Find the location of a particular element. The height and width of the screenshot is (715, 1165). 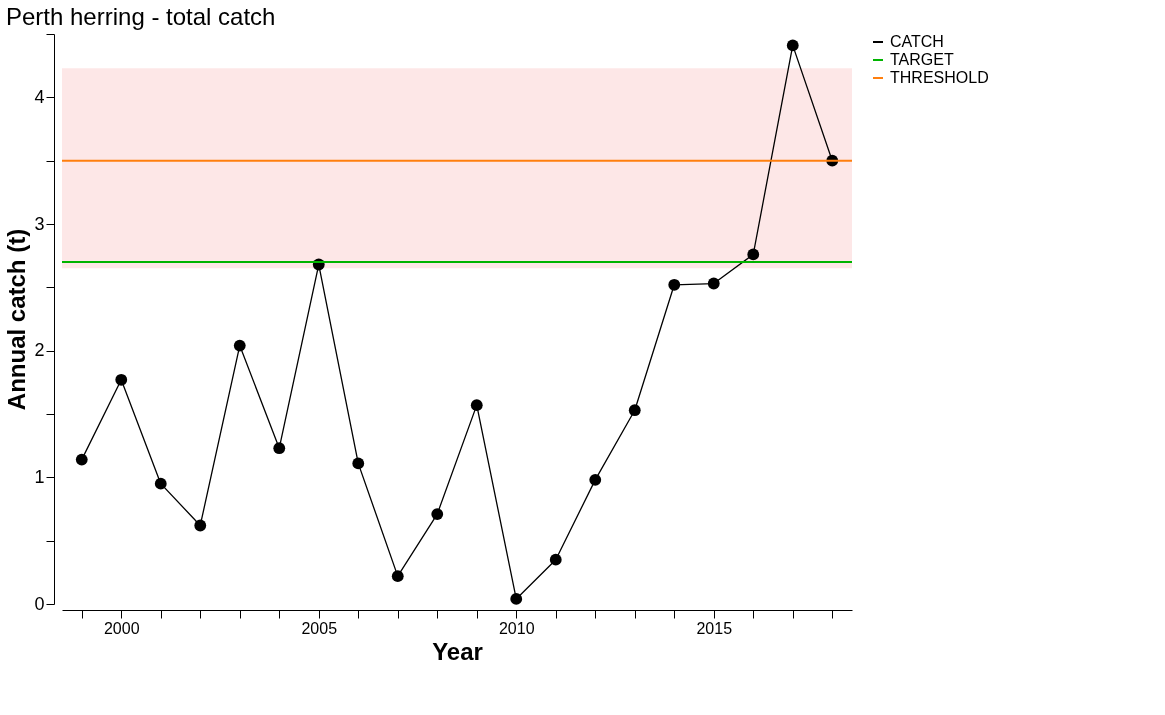

x-tick-label: 2010 is located at coordinates (516, 628).